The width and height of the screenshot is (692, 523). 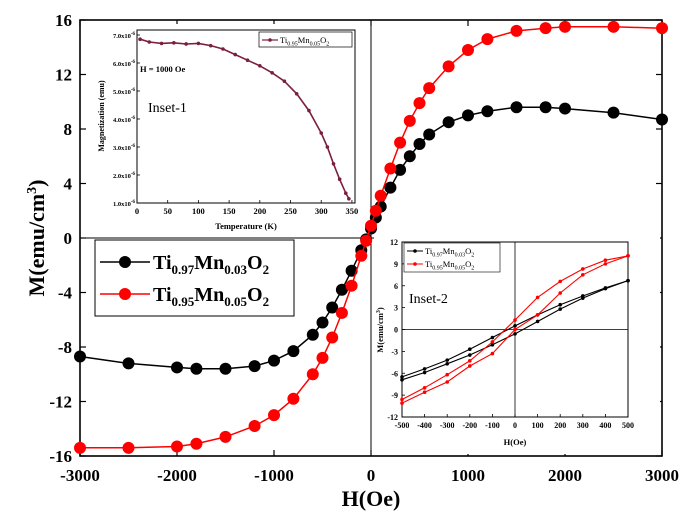 What do you see at coordinates (662, 475) in the screenshot?
I see `main-x-tick-label: 3000` at bounding box center [662, 475].